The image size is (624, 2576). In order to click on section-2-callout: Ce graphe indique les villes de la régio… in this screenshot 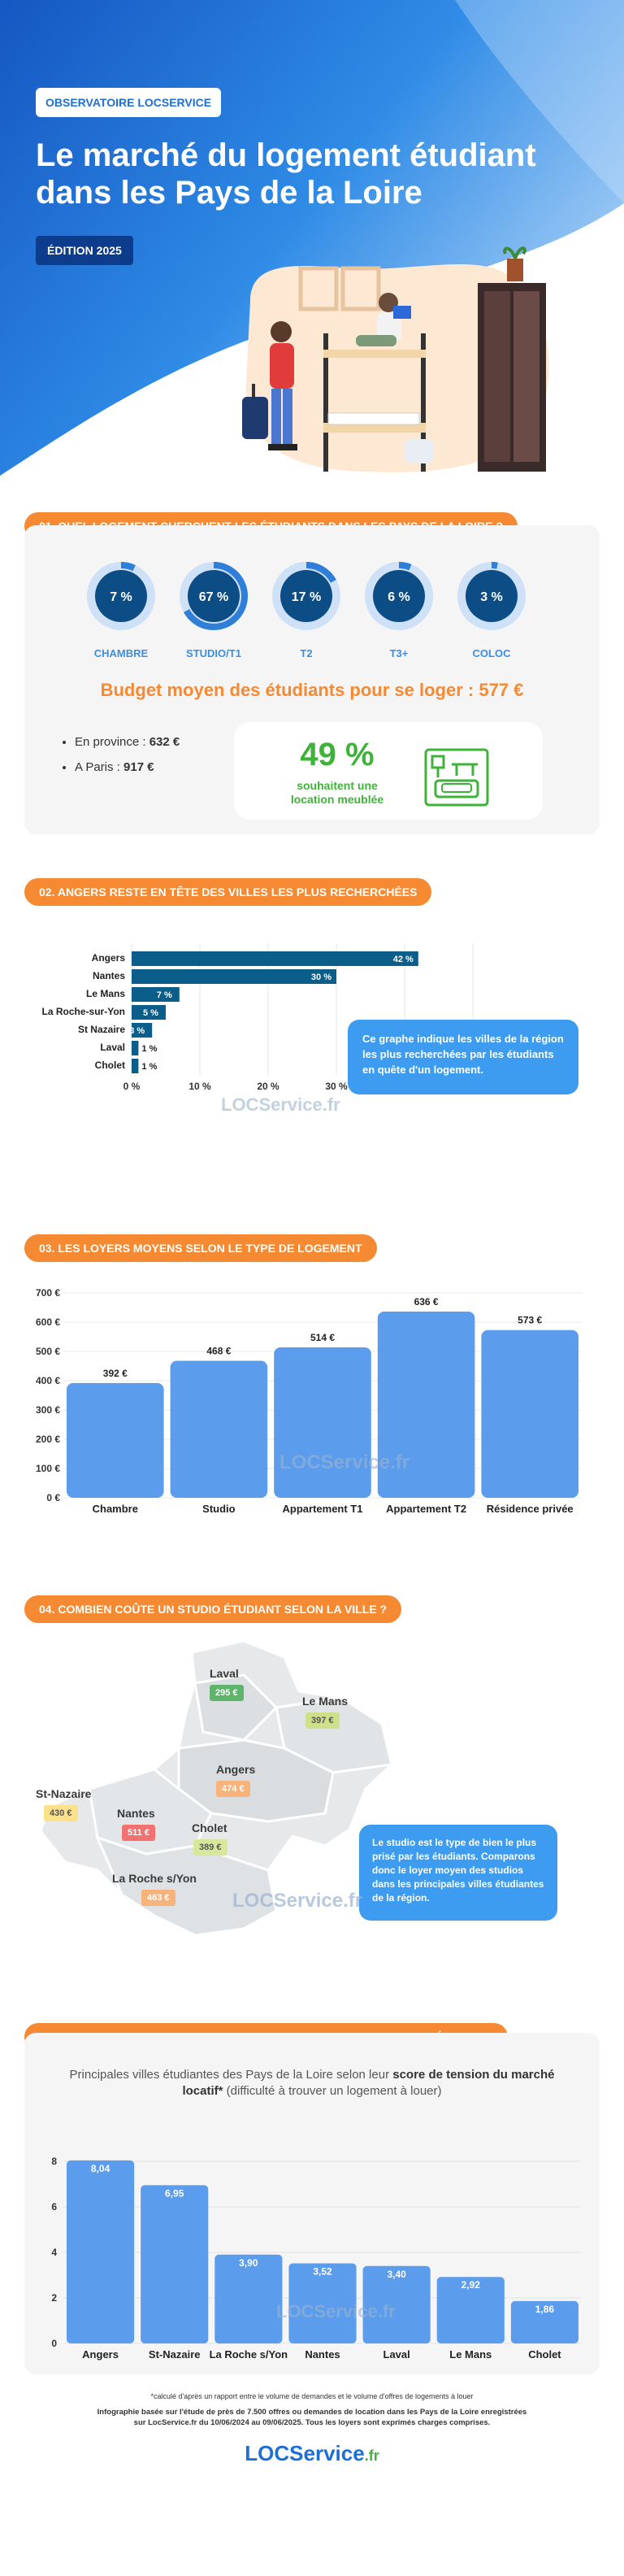, I will do `click(463, 1057)`.